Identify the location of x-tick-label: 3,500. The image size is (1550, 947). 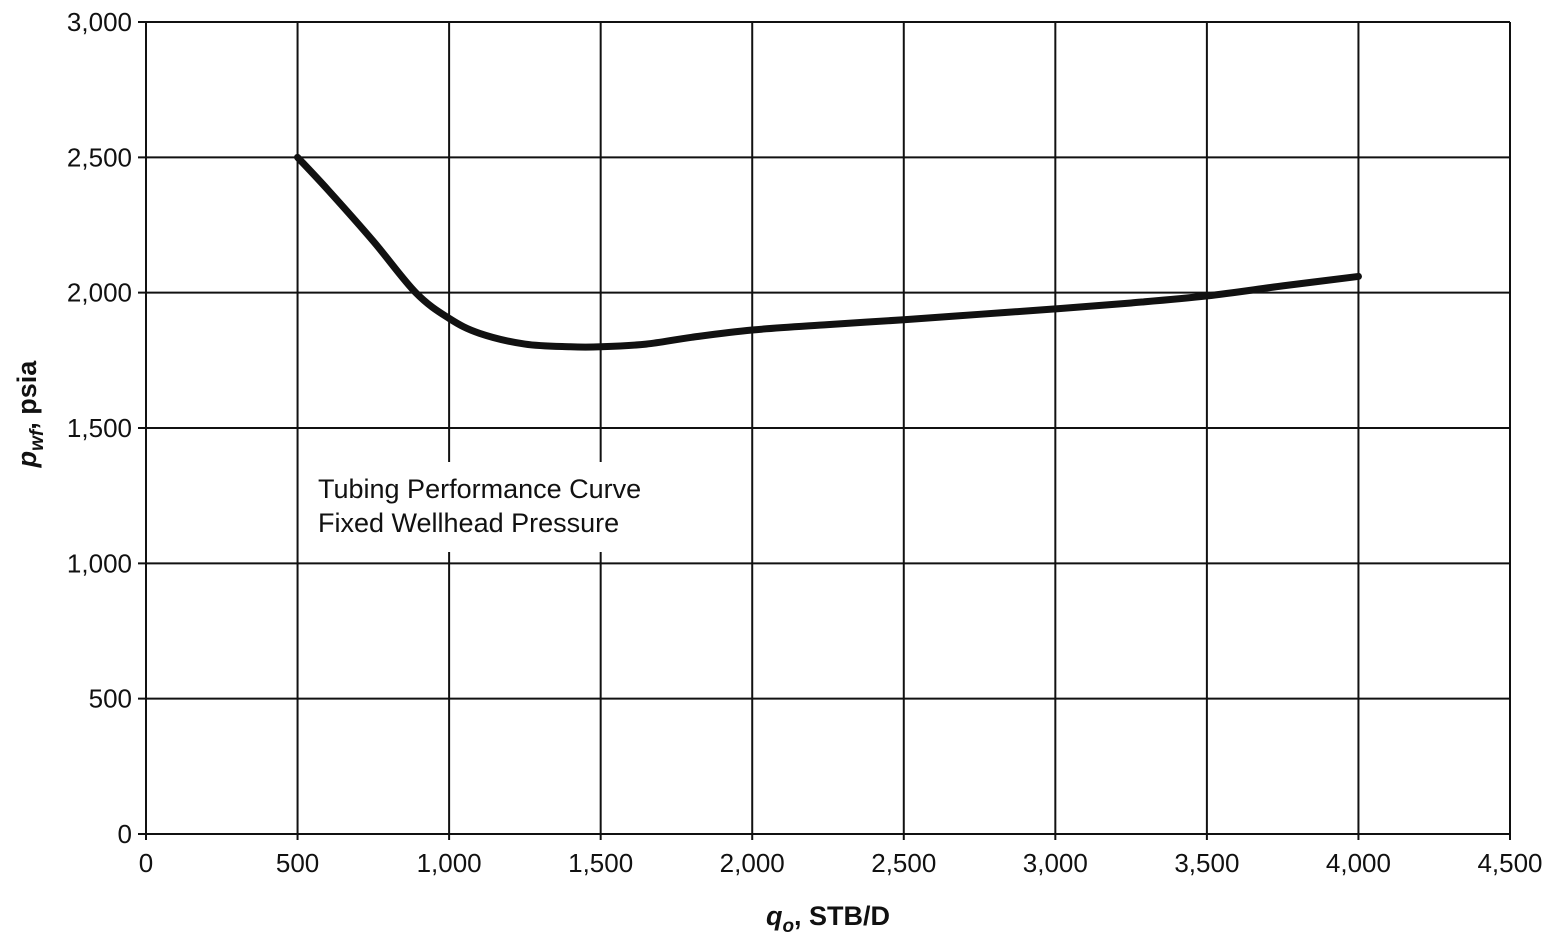
(1206, 863).